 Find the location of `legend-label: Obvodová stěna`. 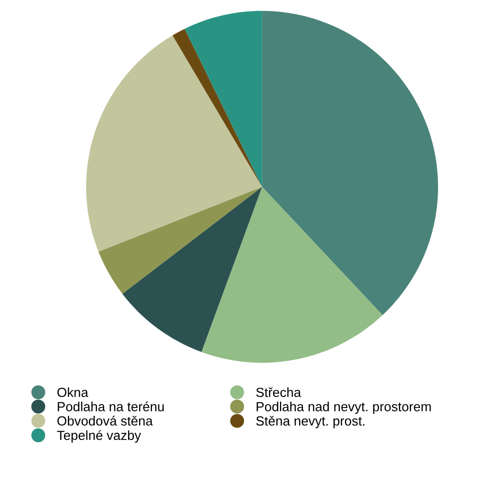

legend-label: Obvodová stěna is located at coordinates (105, 421).